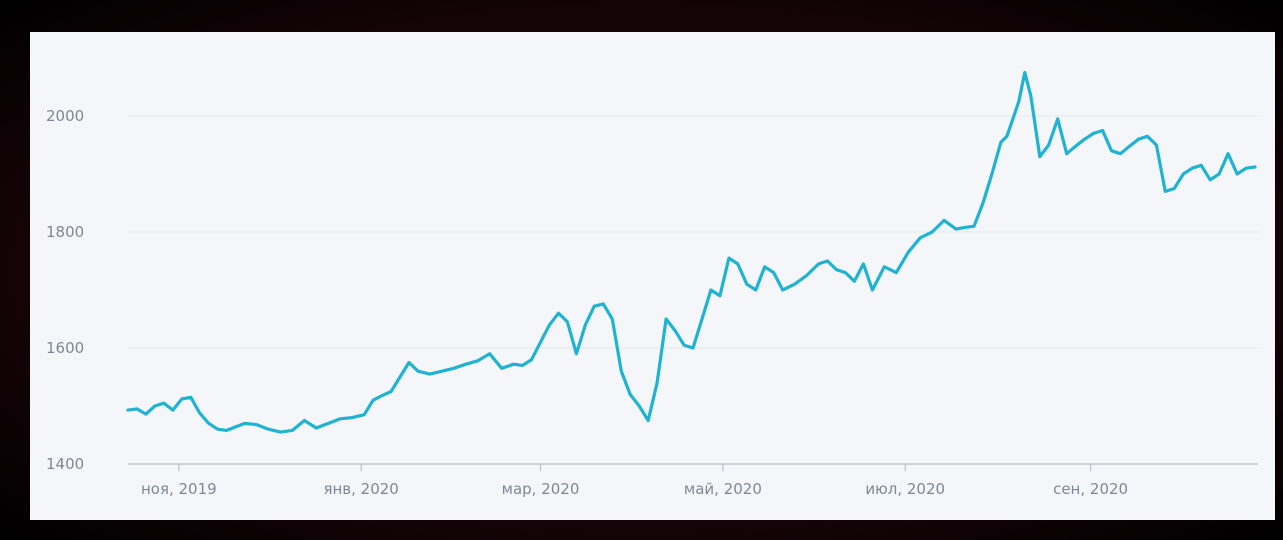 This screenshot has width=1283, height=540. I want to click on x-tick-label: сен, 2020, so click(1090, 489).